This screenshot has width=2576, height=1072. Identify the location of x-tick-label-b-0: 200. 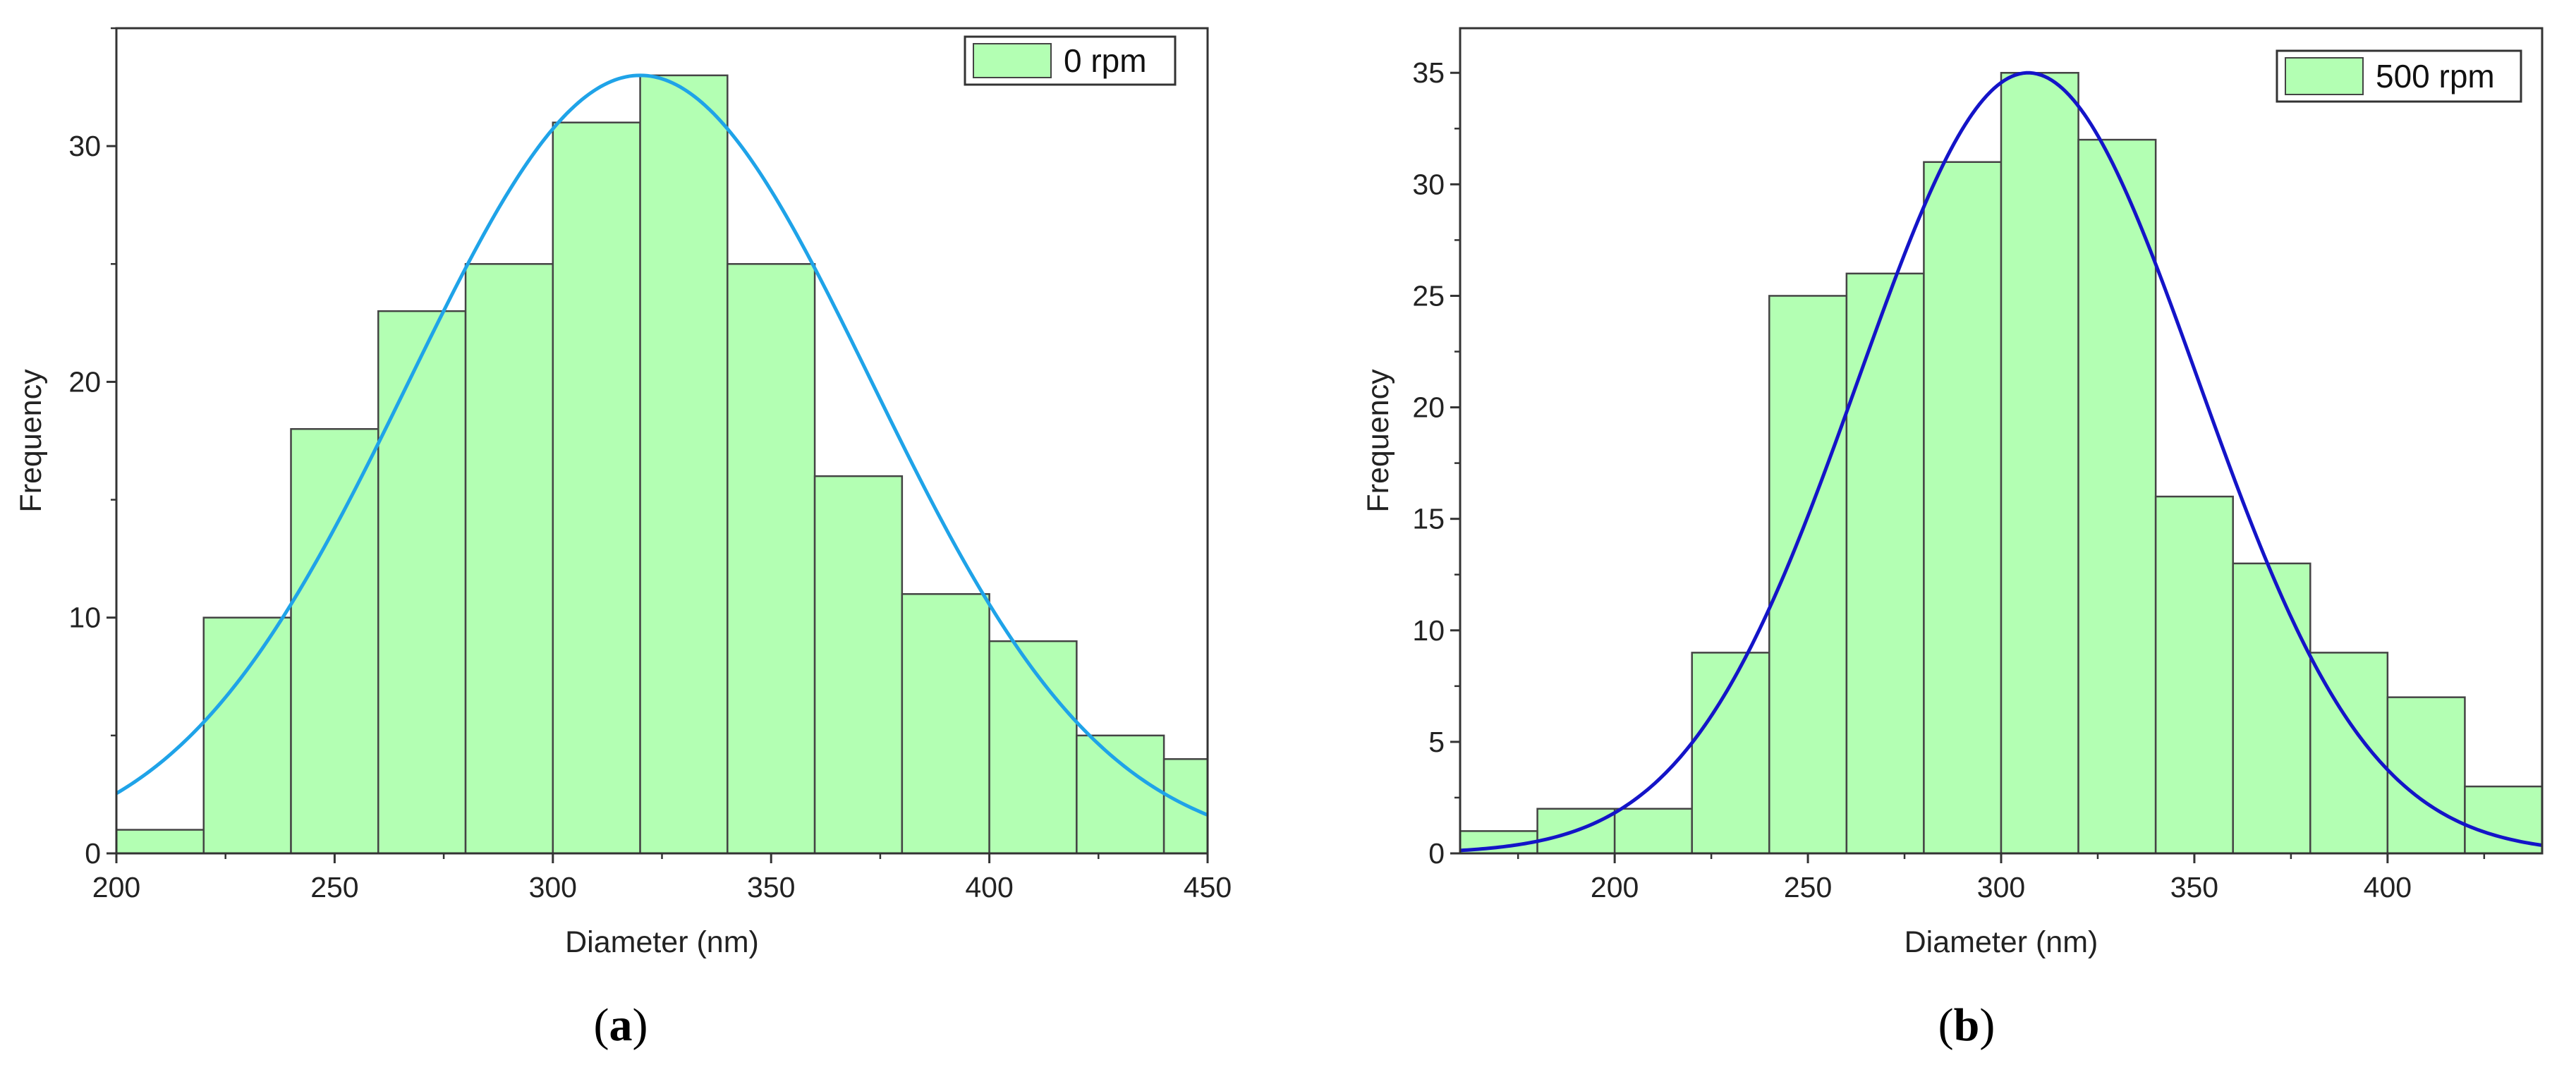
(1615, 887).